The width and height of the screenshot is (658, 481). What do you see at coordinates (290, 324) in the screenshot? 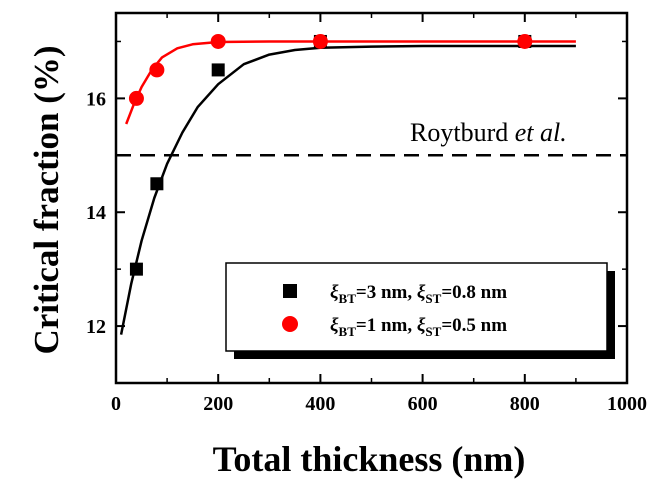
I see `legend-marker-circle` at bounding box center [290, 324].